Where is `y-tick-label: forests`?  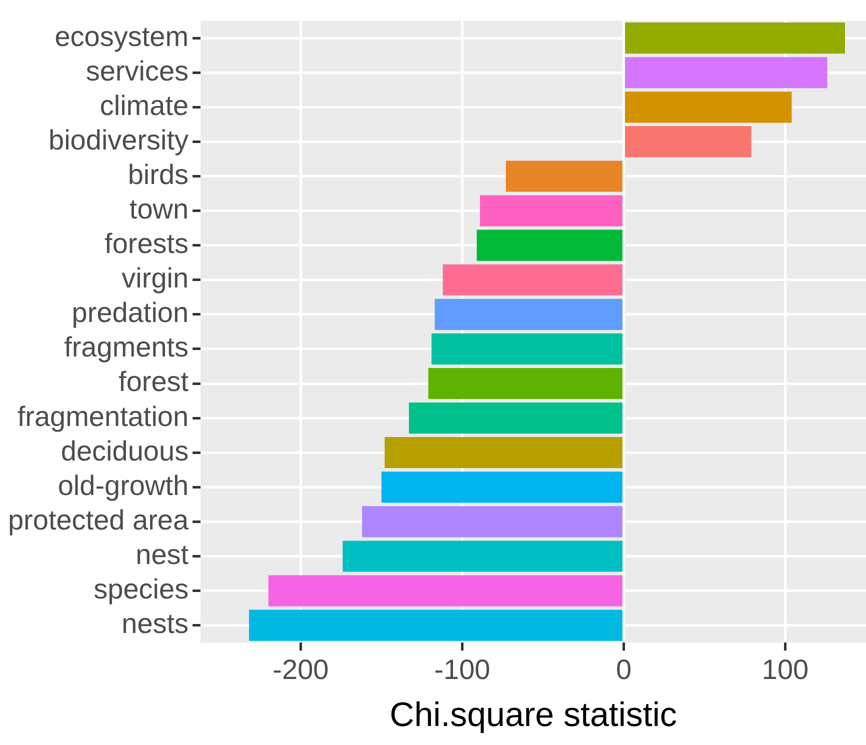
y-tick-label: forests is located at coordinates (146, 244).